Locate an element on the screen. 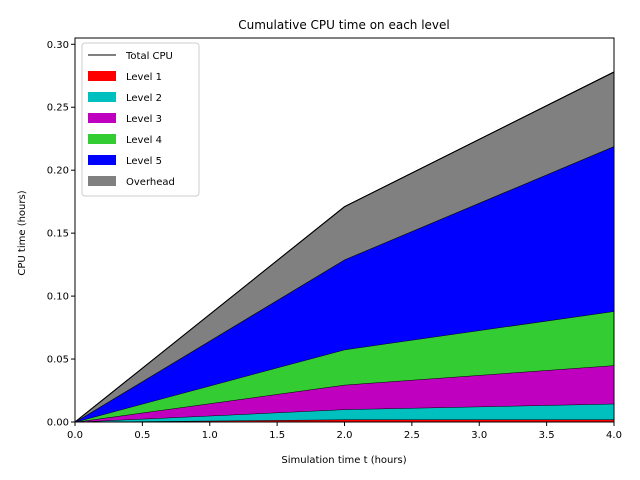 Image resolution: width=640 pixels, height=480 pixels. legend-label-level-1: Level 1 is located at coordinates (144, 77).